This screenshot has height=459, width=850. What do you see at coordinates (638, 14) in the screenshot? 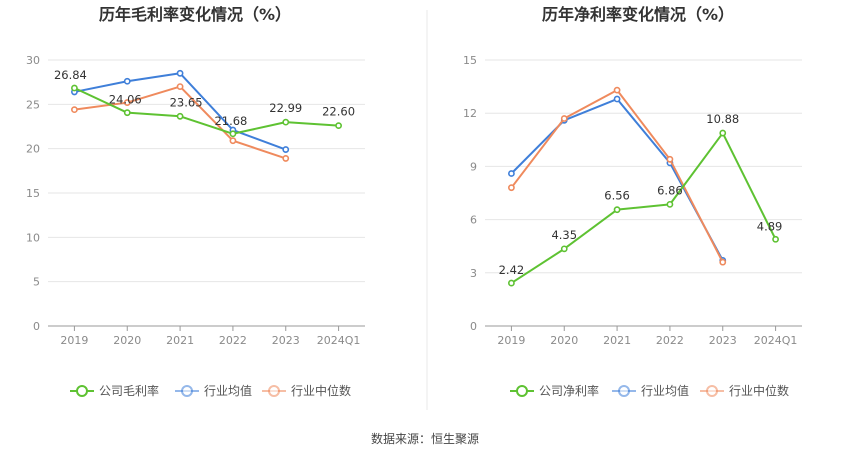
I see `chart-title: 历年净利率变化情况（%）` at bounding box center [638, 14].